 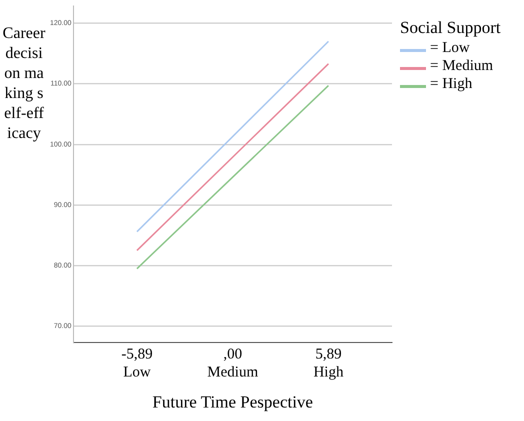 What do you see at coordinates (450, 48) in the screenshot?
I see `legend-label: = Low` at bounding box center [450, 48].